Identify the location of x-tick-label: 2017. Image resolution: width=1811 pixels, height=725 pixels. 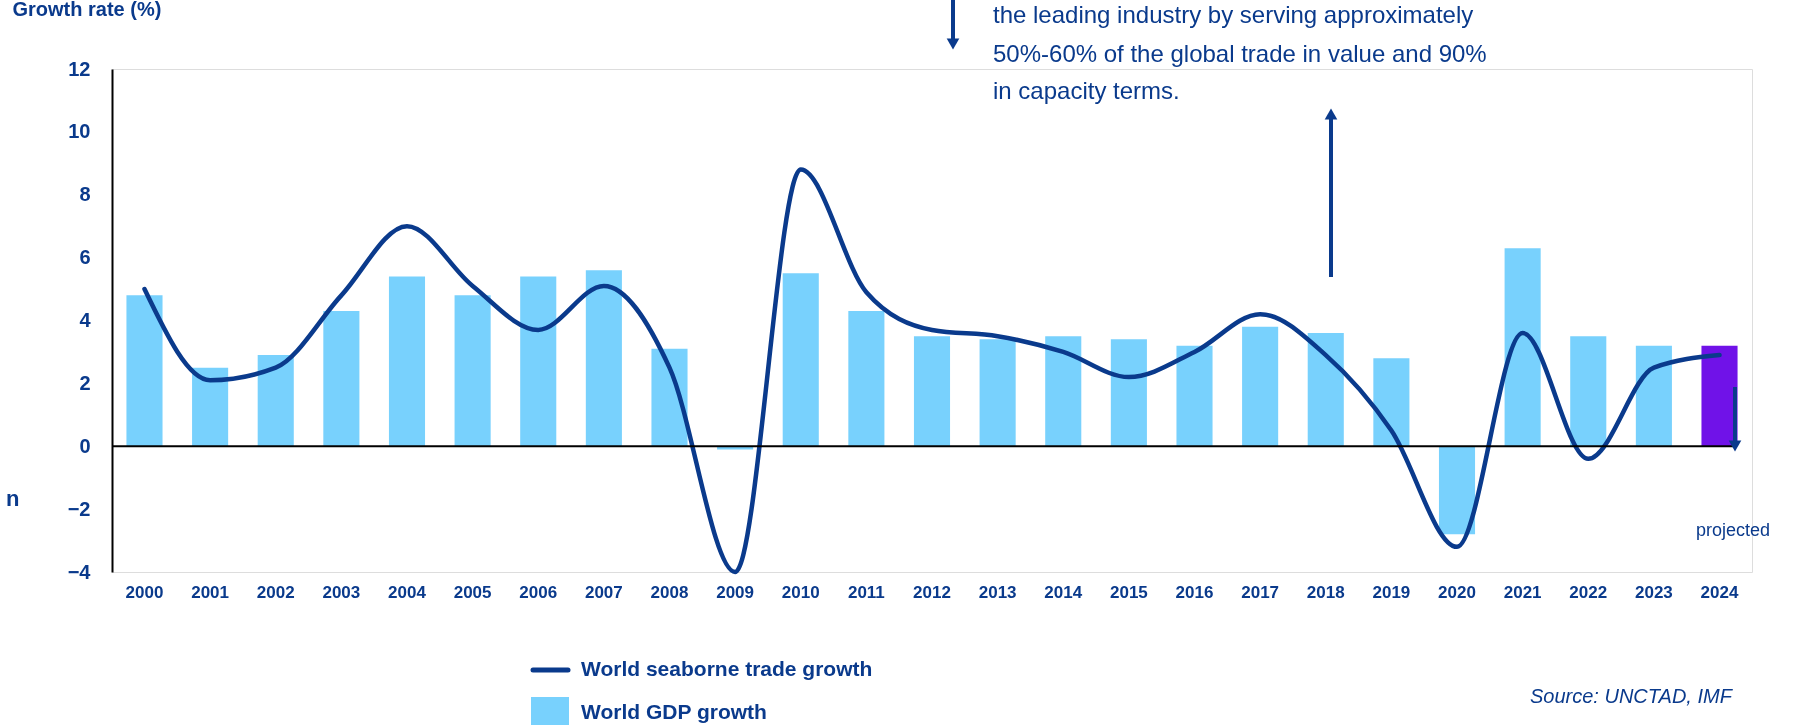
(1260, 592).